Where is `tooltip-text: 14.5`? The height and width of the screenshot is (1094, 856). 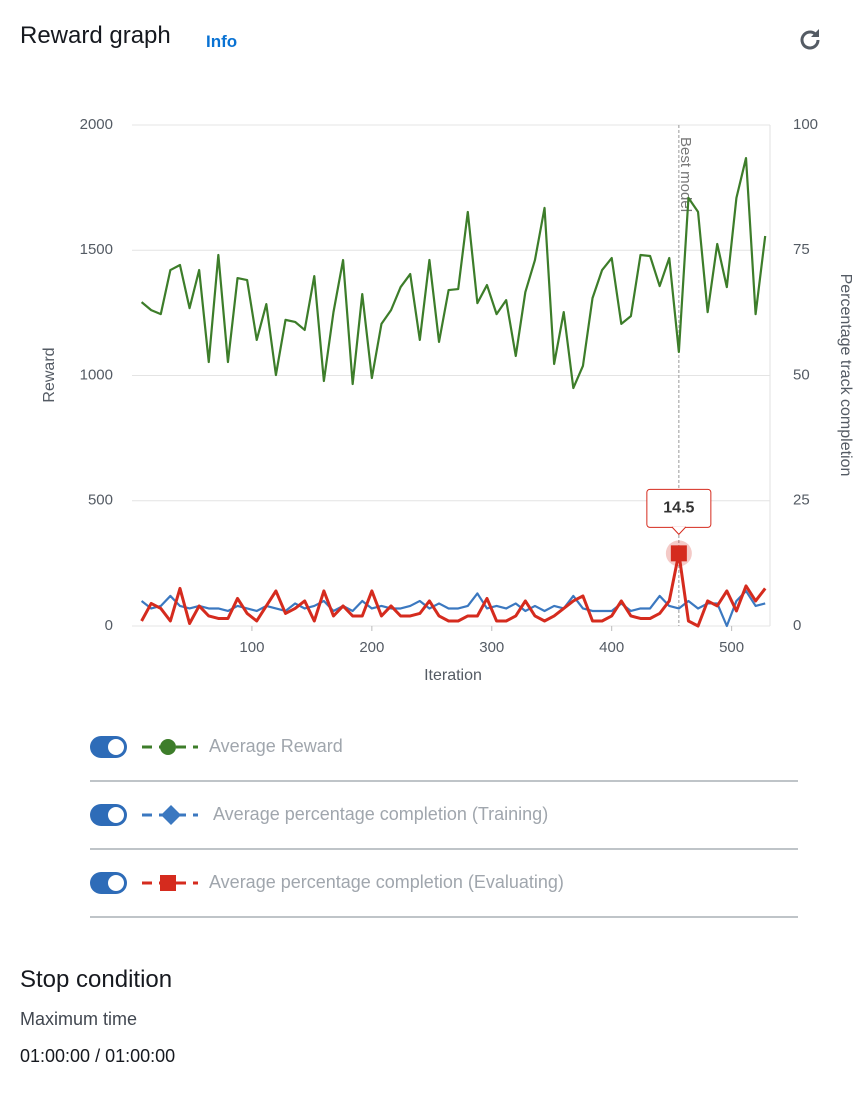
tooltip-text: 14.5 is located at coordinates (678, 508).